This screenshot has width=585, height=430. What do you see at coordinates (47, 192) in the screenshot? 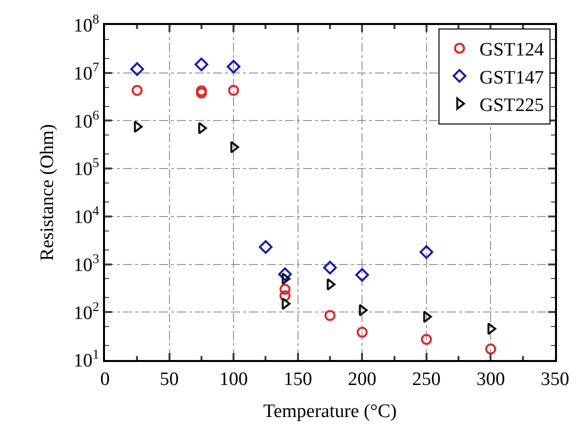
I see `y-axis-title: Resistance (Ohm)` at bounding box center [47, 192].